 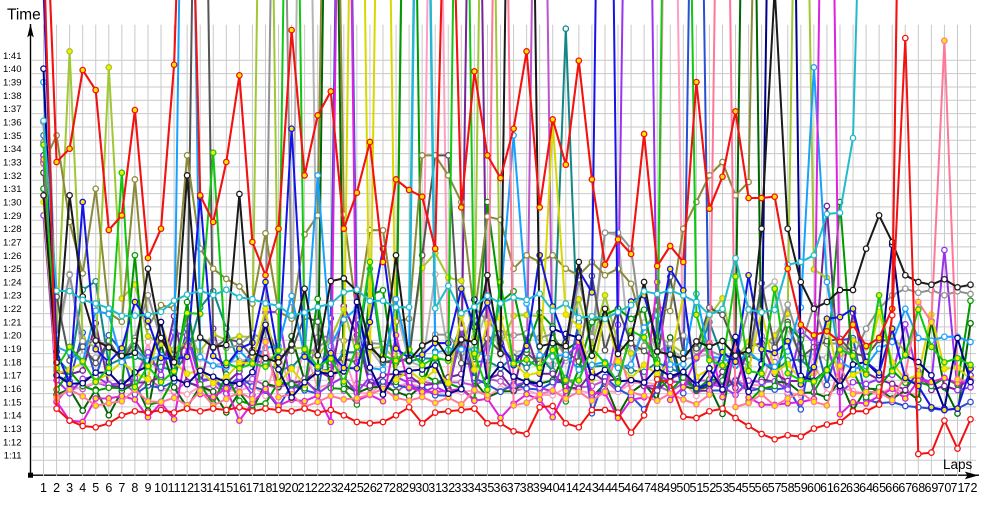 I want to click on svg-text: 23, so click(x=331, y=488).